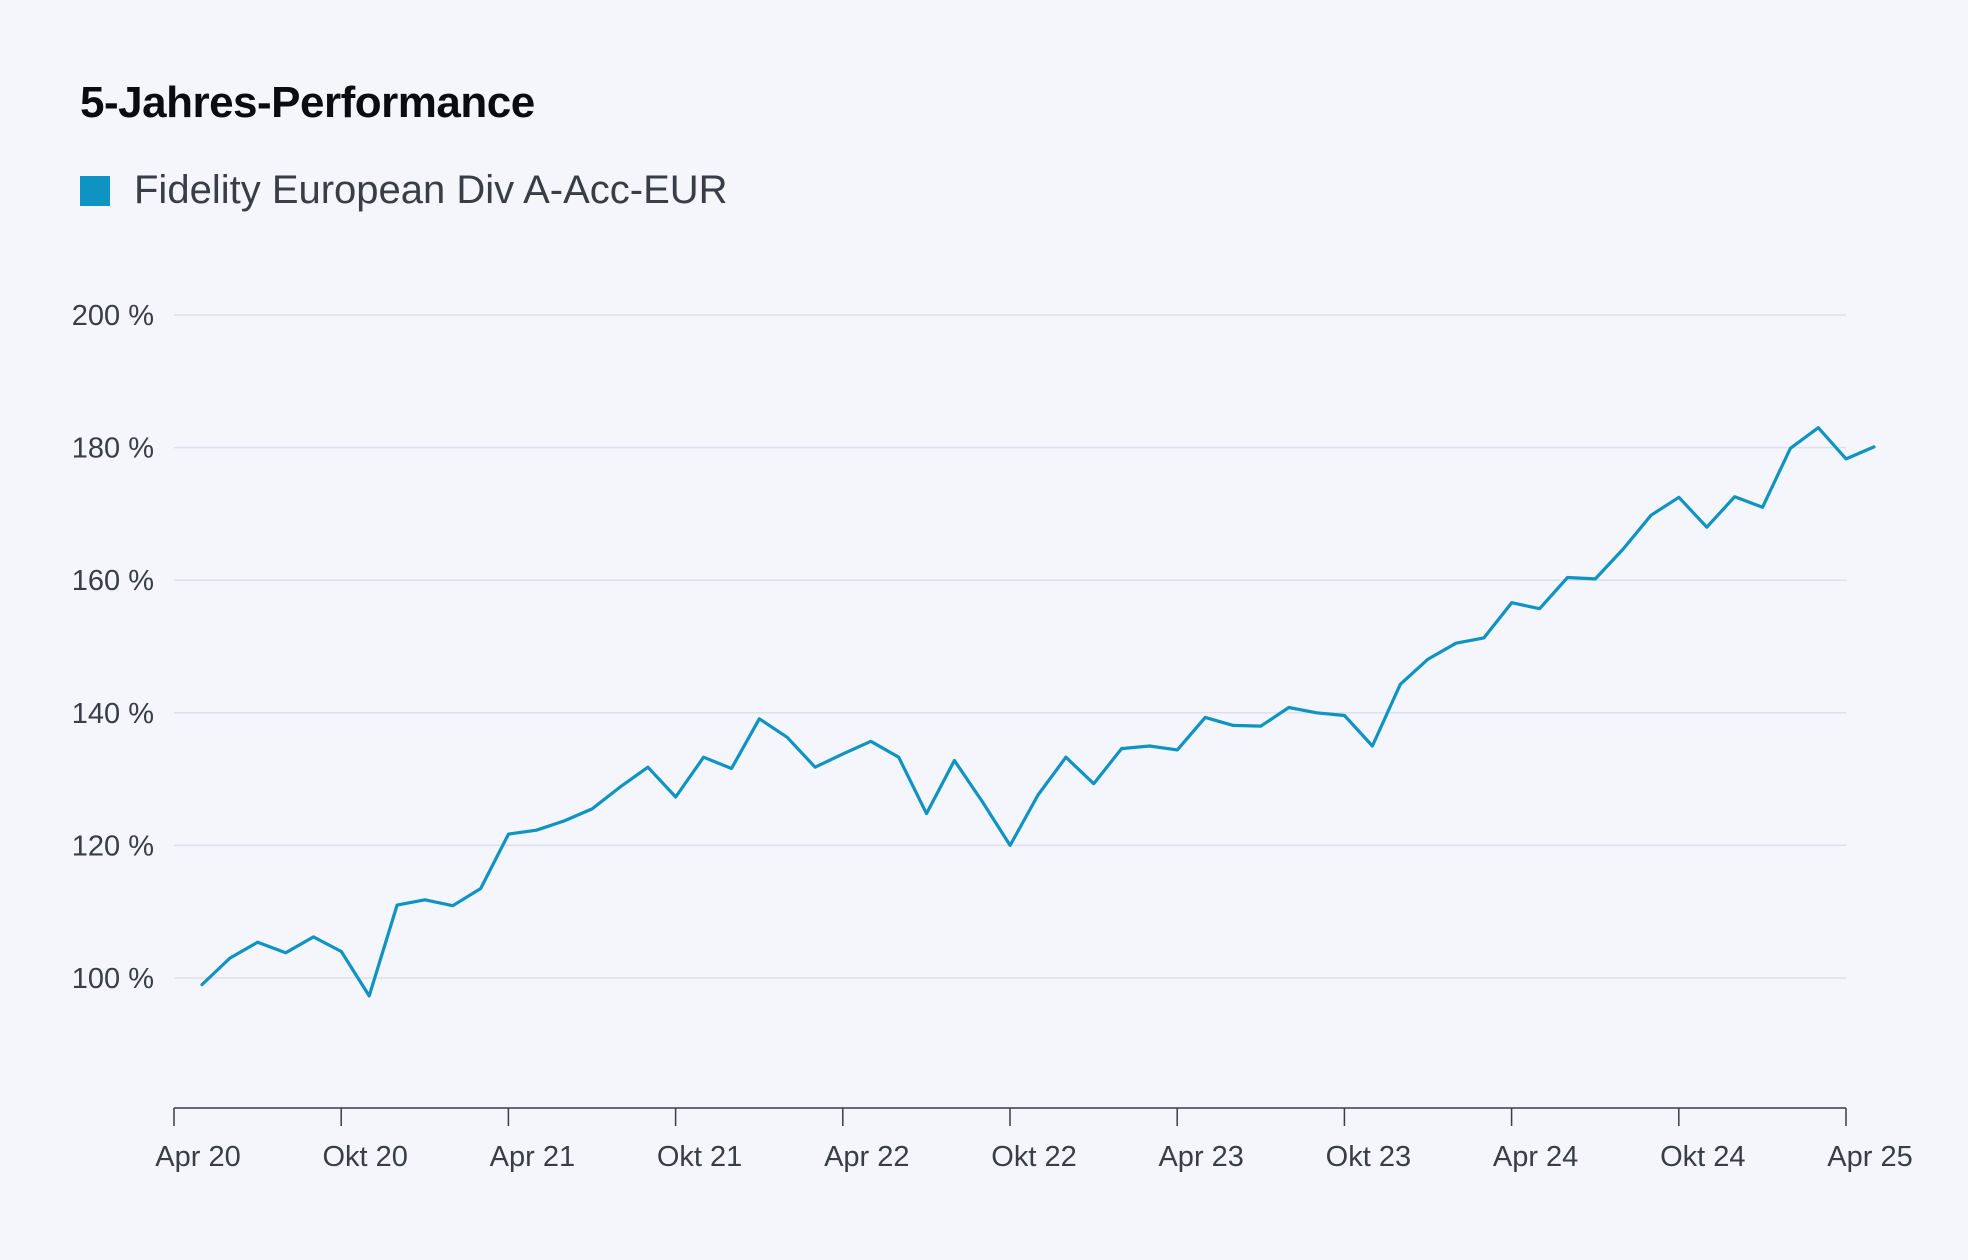 The width and height of the screenshot is (1968, 1260). What do you see at coordinates (197, 1157) in the screenshot?
I see `x-tick-label: Apr 20` at bounding box center [197, 1157].